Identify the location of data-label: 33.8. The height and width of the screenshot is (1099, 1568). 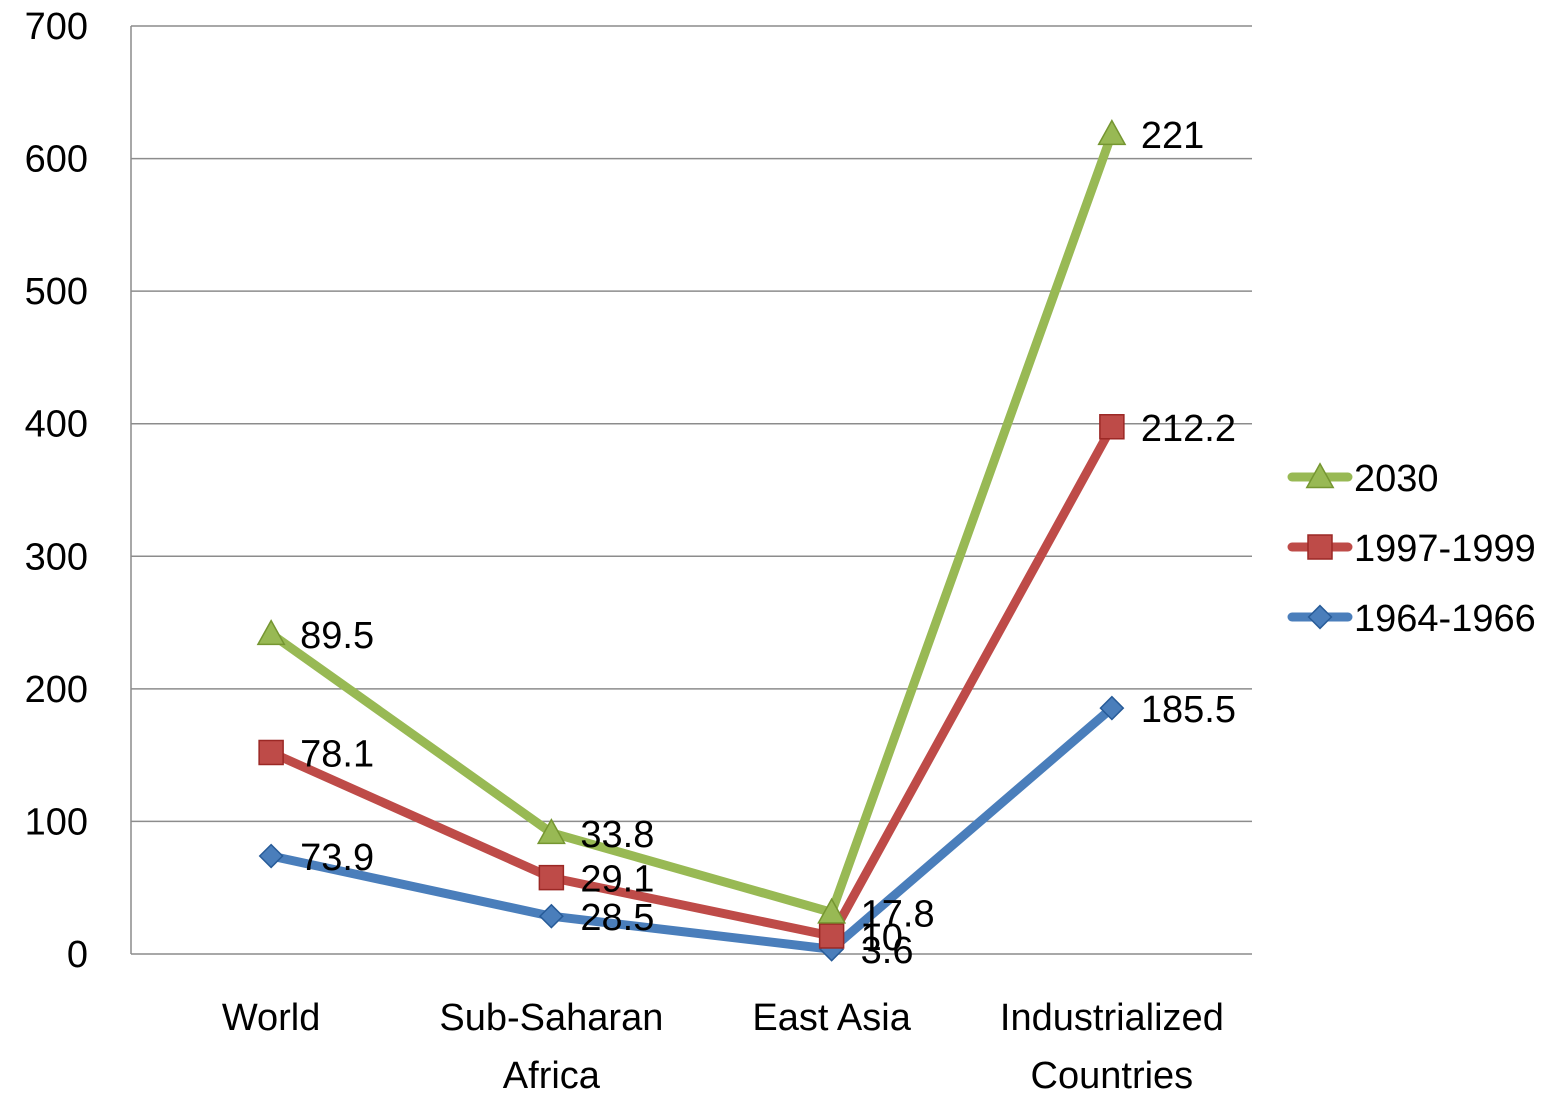
(617, 835).